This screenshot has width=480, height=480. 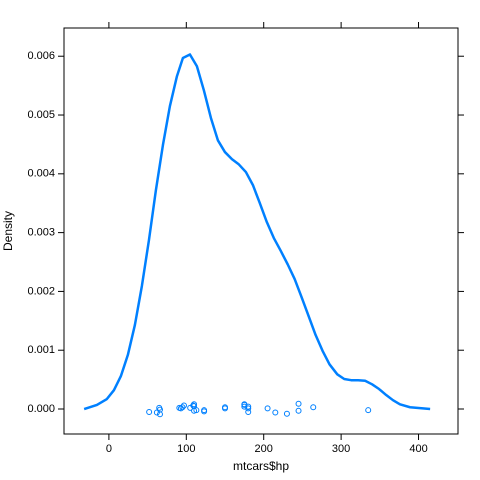 What do you see at coordinates (41, 174) in the screenshot?
I see `y-tick-label: 0.004` at bounding box center [41, 174].